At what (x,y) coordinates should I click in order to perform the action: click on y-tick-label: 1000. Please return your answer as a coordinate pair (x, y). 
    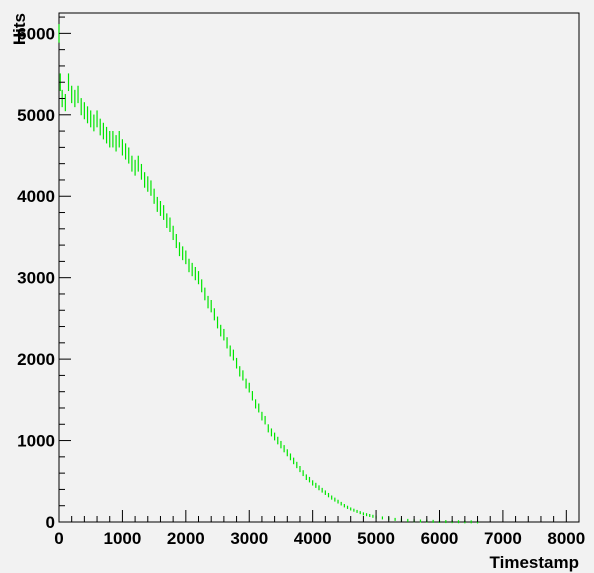
    Looking at the image, I should click on (36, 441).